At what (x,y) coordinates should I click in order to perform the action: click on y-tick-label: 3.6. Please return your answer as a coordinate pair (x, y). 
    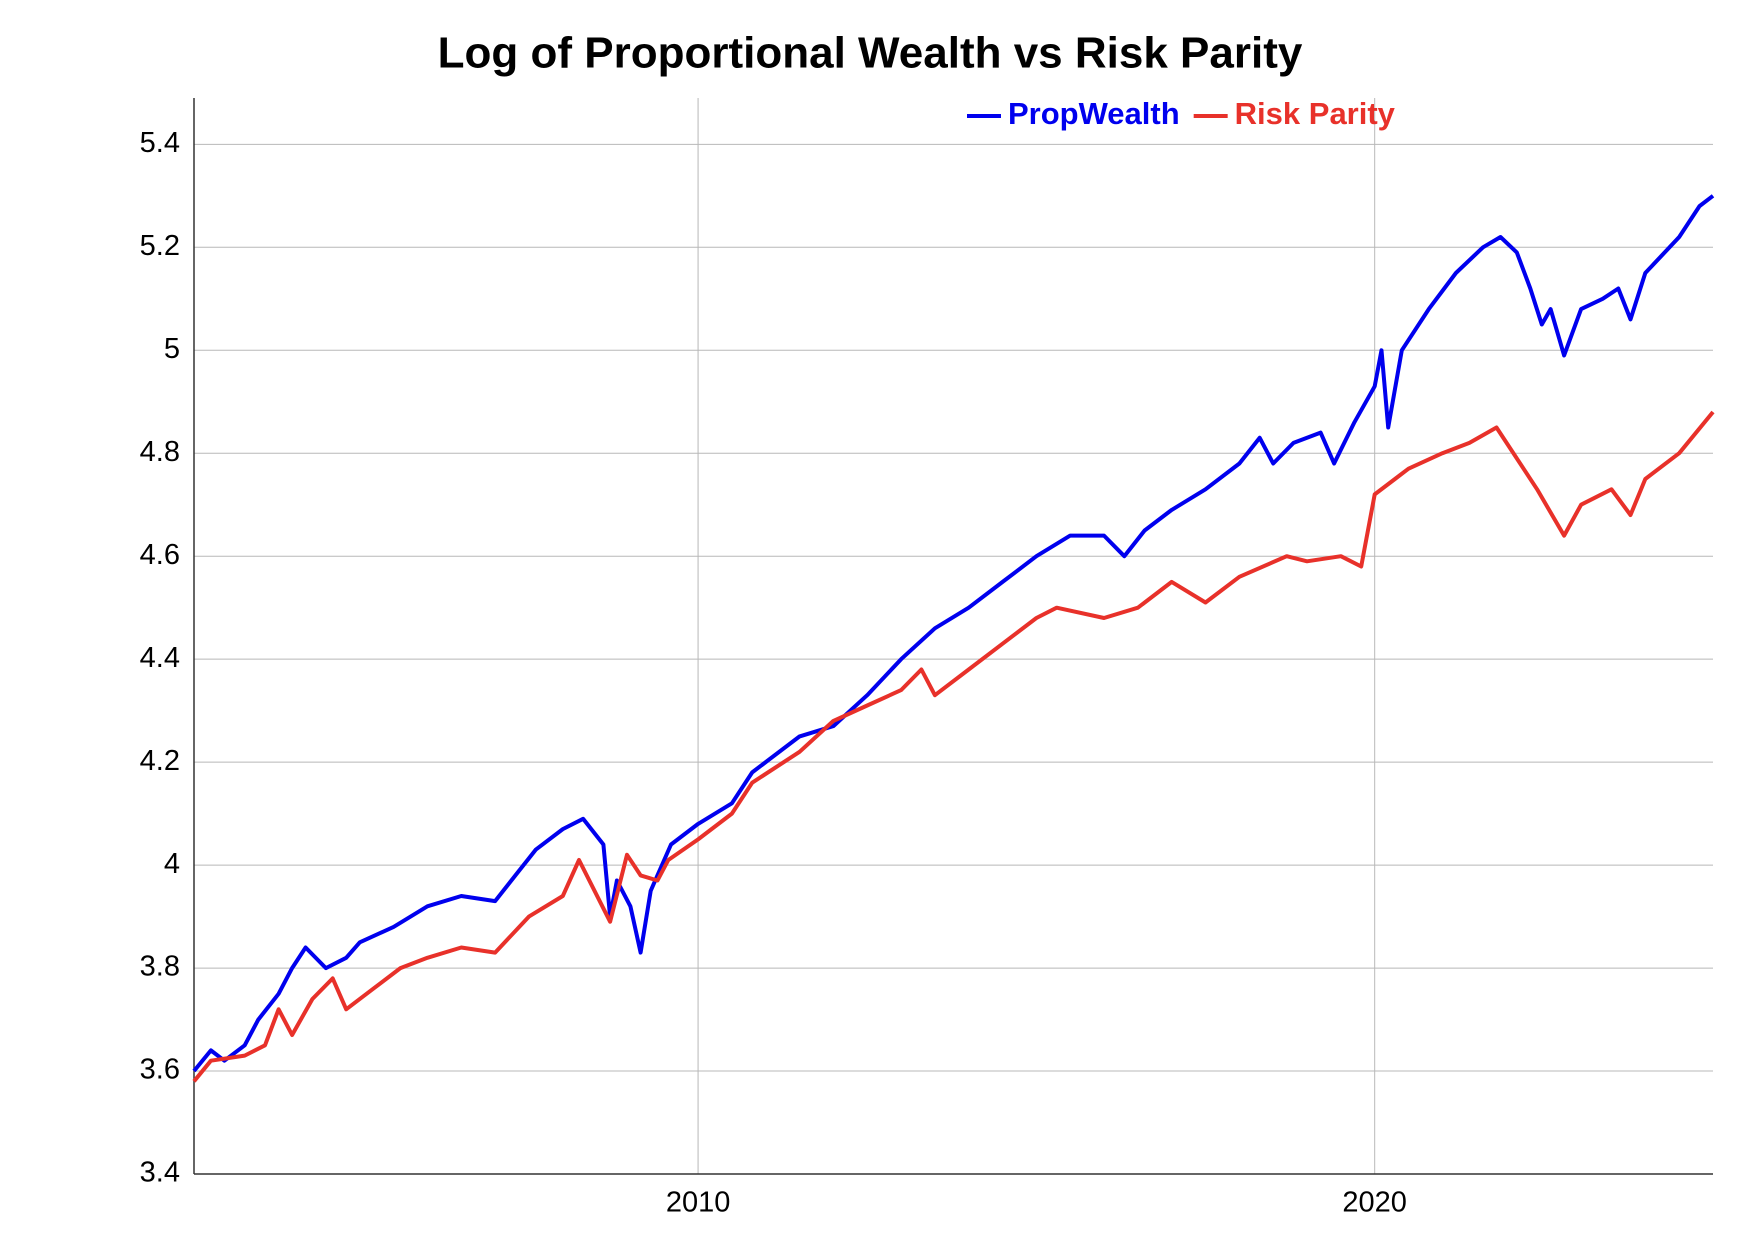
    Looking at the image, I should click on (160, 1070).